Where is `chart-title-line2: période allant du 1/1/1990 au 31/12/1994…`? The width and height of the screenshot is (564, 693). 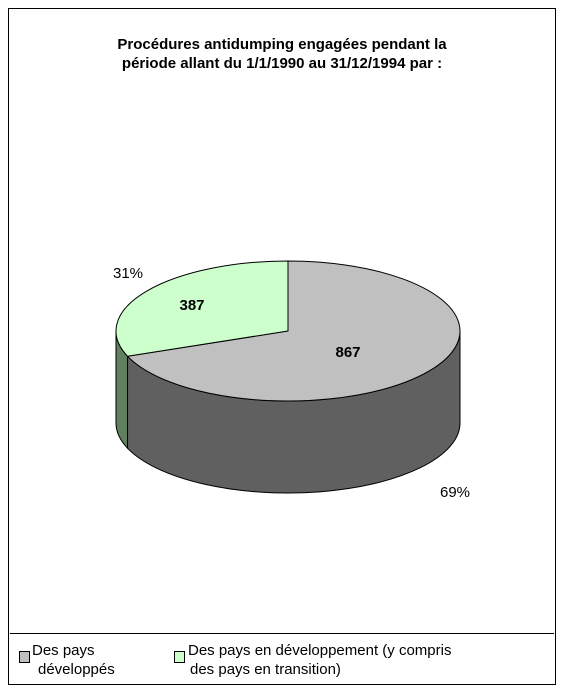
chart-title-line2: période allant du 1/1/1990 au 31/12/1994… is located at coordinates (282, 63).